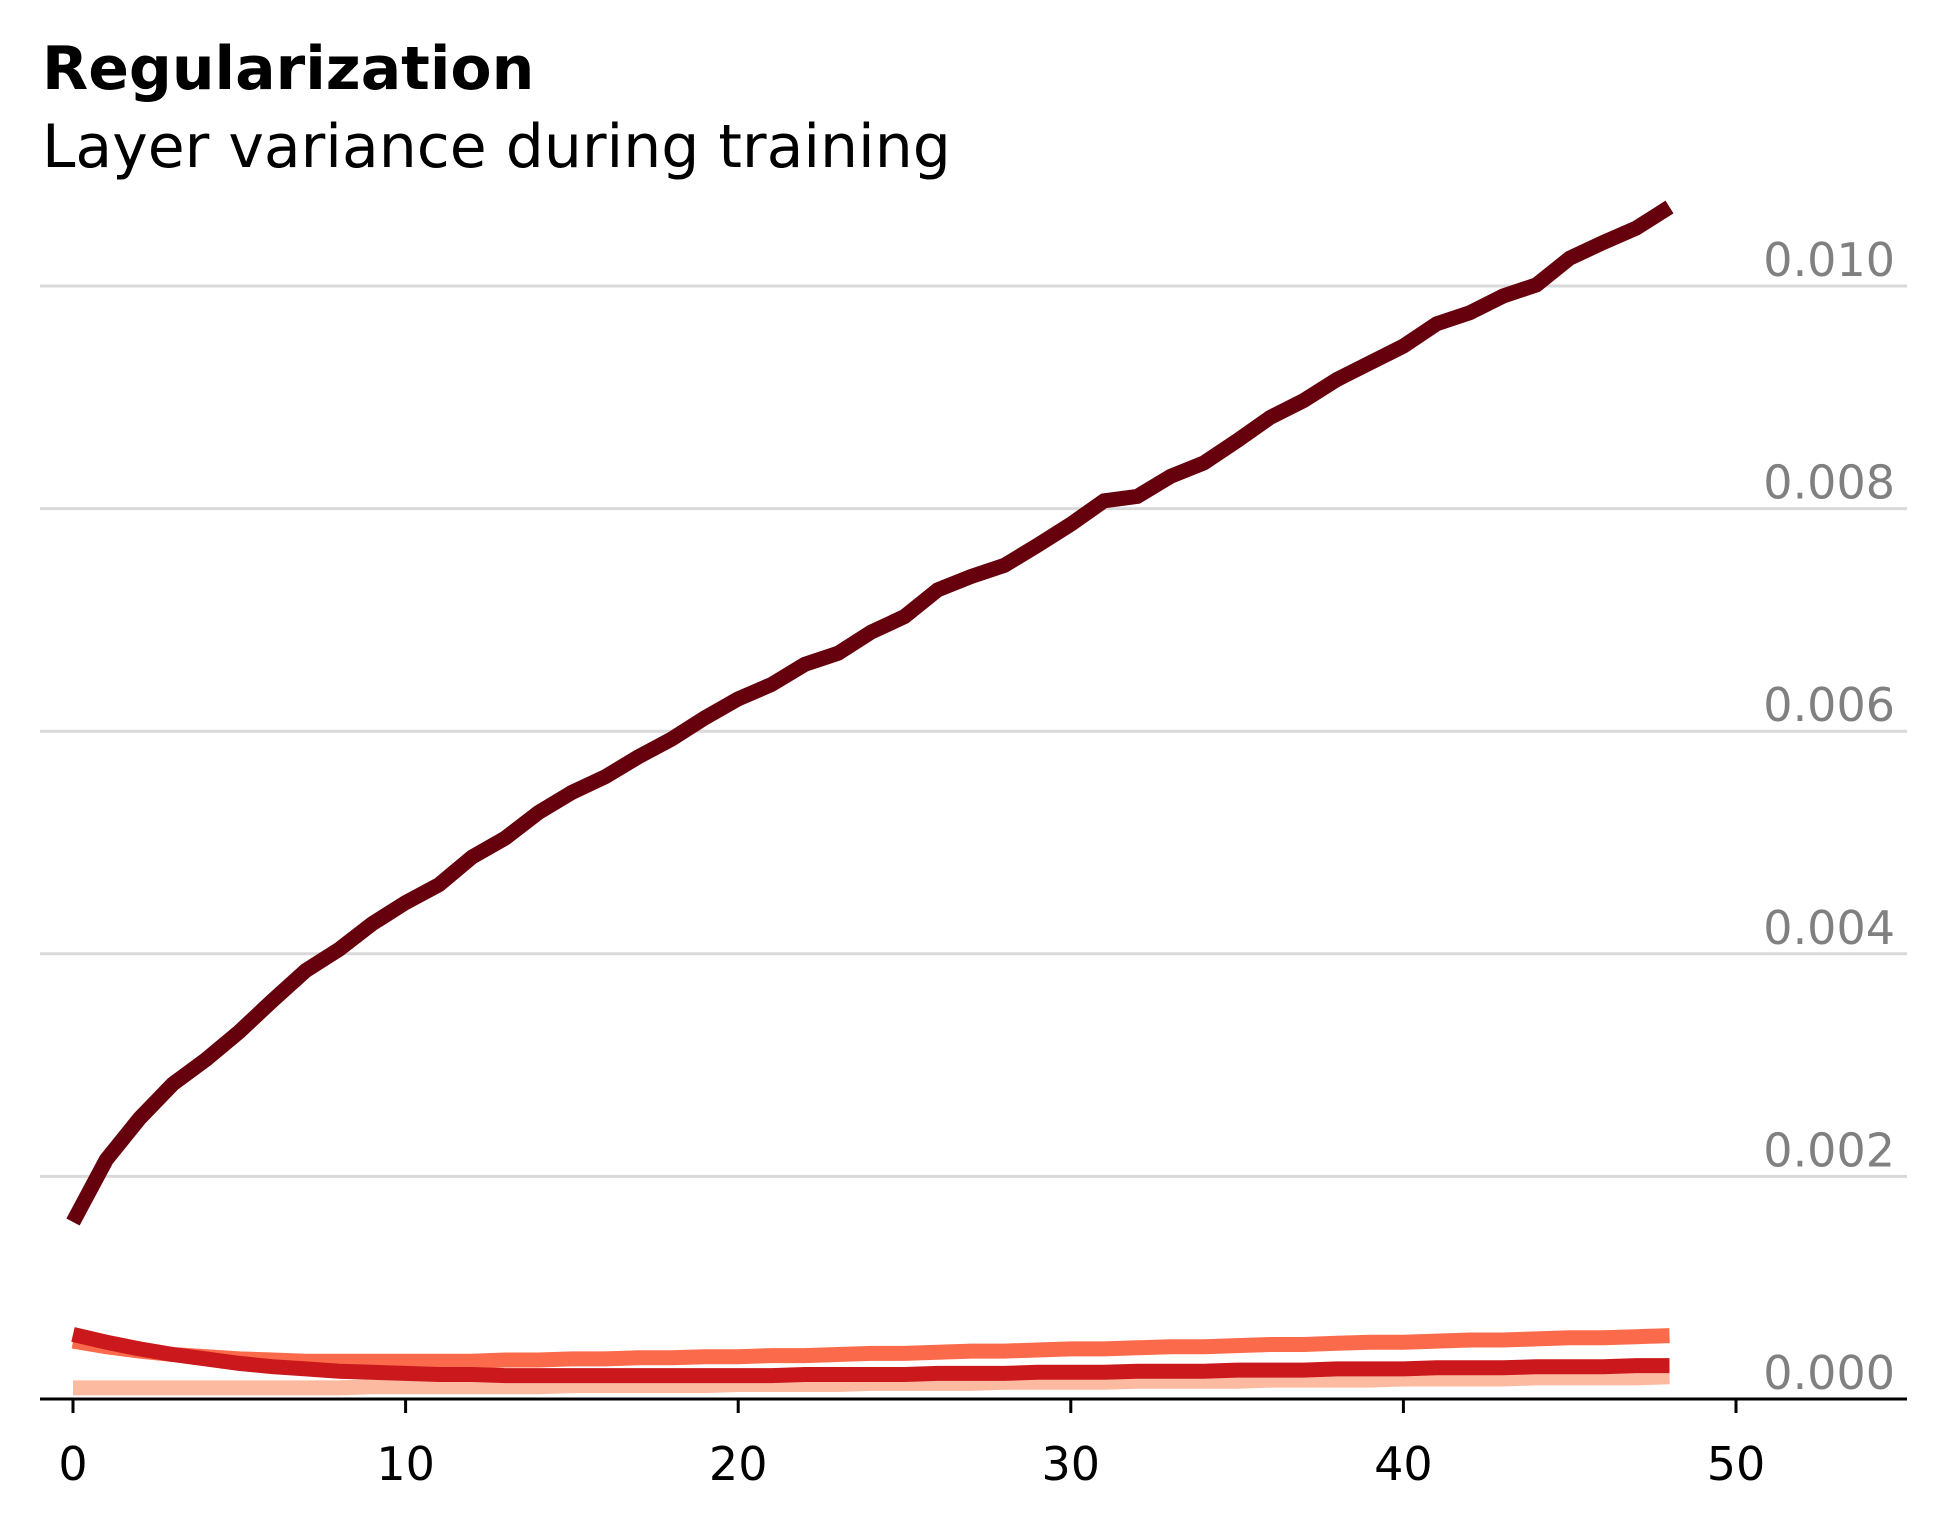 This screenshot has height=1527, width=1939. What do you see at coordinates (1829, 705) in the screenshot?
I see `y-tick-label: 0.006` at bounding box center [1829, 705].